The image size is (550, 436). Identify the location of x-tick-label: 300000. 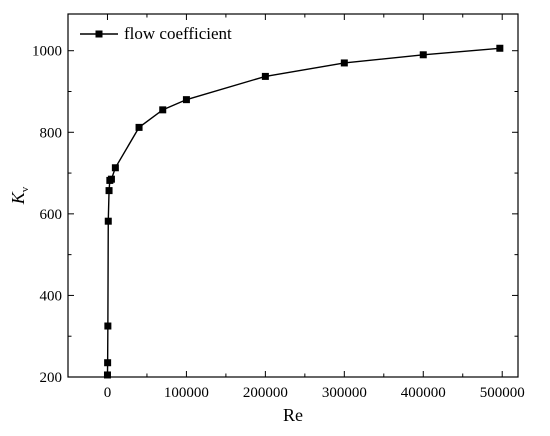
(344, 393).